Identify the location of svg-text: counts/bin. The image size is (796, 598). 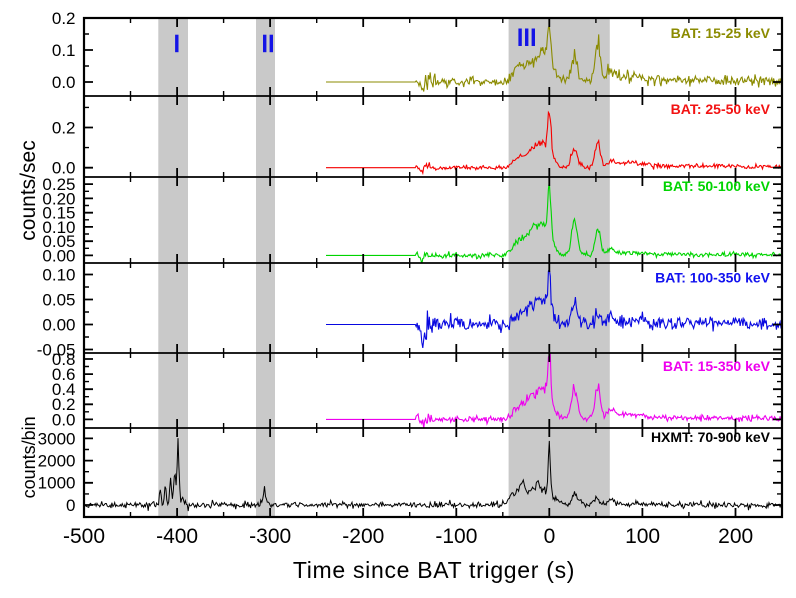
(29, 457).